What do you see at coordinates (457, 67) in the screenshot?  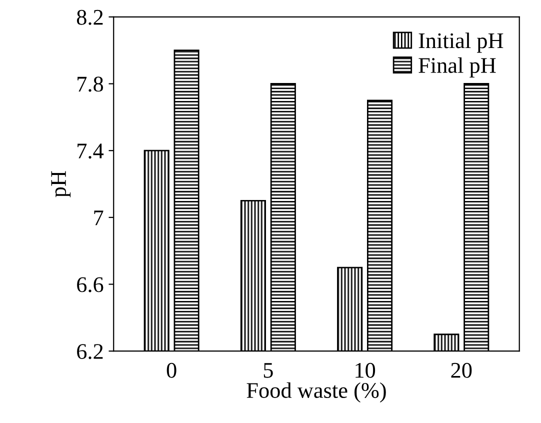 I see `legend-label: Final pH` at bounding box center [457, 67].